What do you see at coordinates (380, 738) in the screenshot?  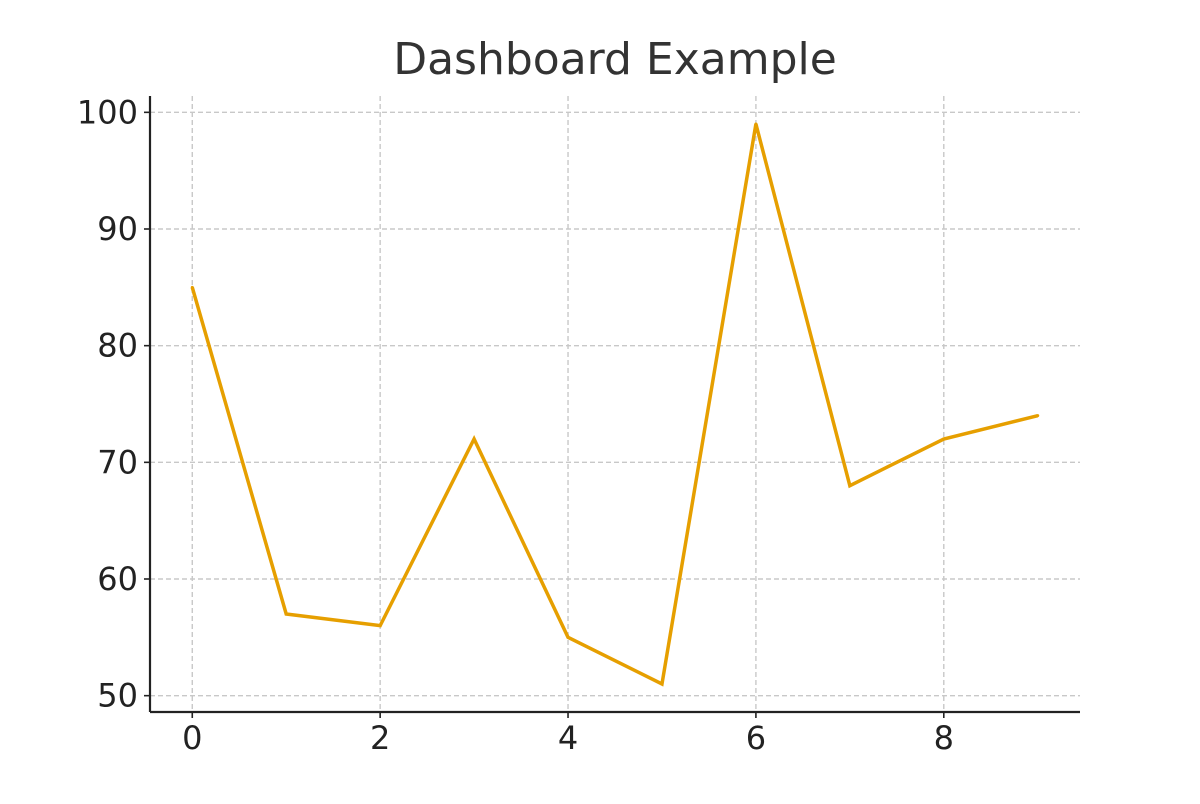 I see `x-tick-label: 2` at bounding box center [380, 738].